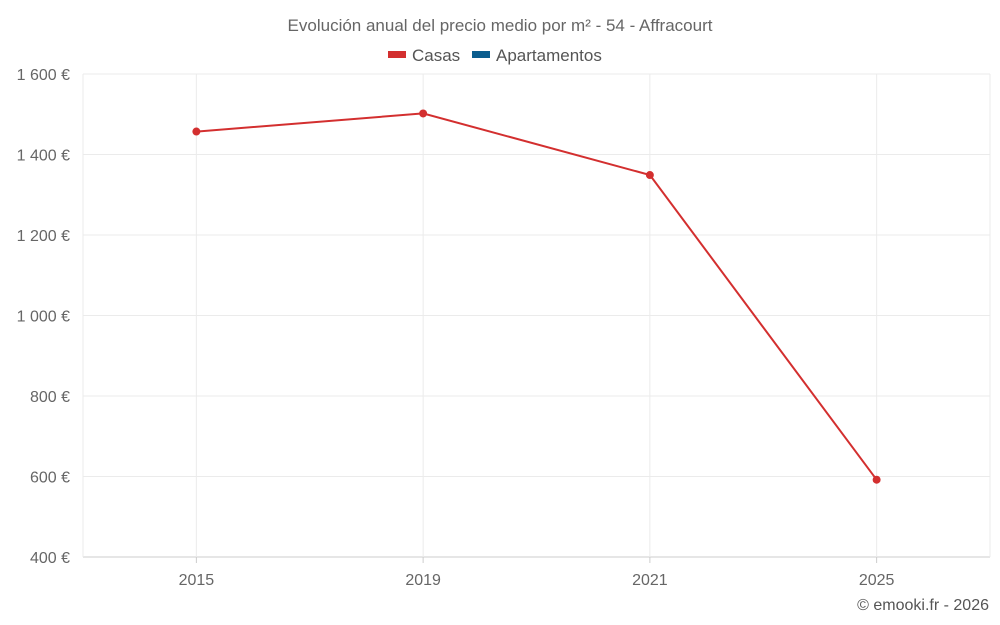 The height and width of the screenshot is (625, 1000). Describe the element at coordinates (481, 54) in the screenshot. I see `legend-swatch-apartamentos` at that location.